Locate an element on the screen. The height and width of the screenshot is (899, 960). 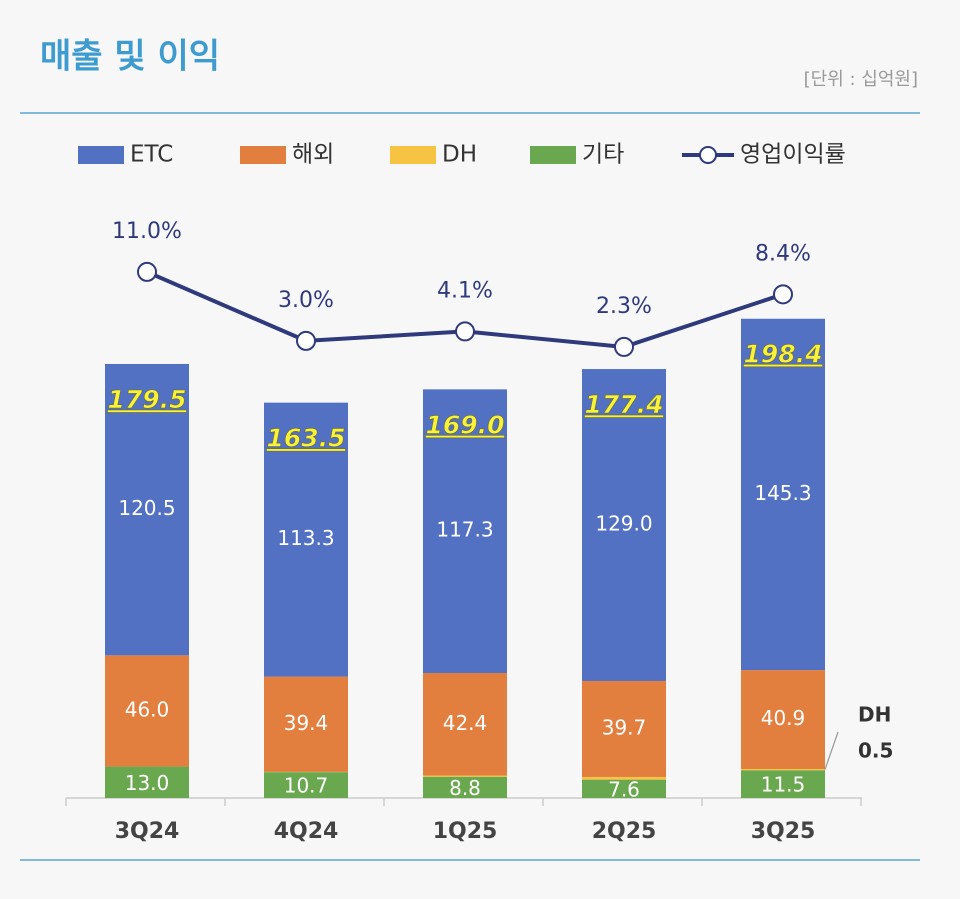
data-label: 11.5 is located at coordinates (783, 785).